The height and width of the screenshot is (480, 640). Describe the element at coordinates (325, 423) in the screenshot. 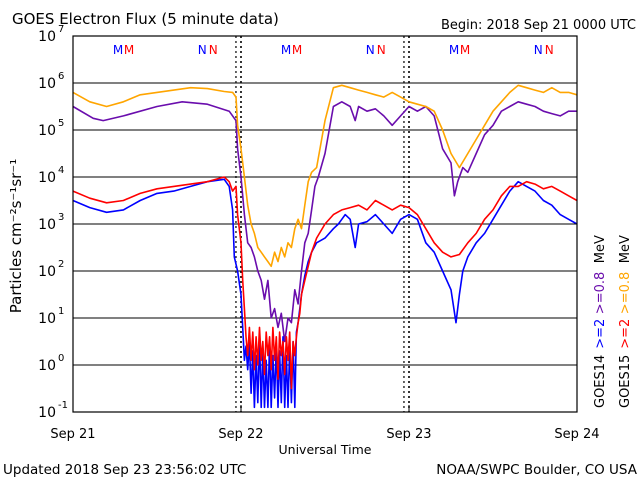

I see `x-tick-labels: Sep 21 Sep 22 Sep 23 Sep 24` at that location.